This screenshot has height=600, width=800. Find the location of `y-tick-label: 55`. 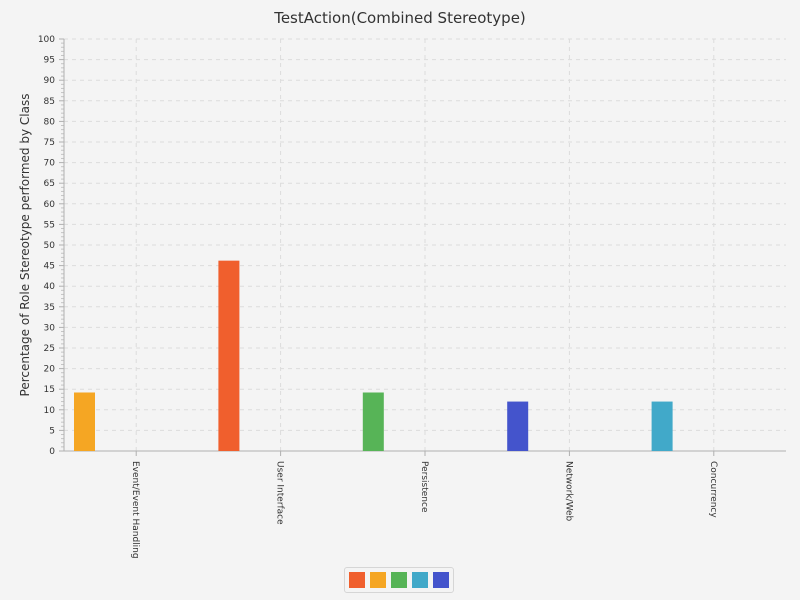

y-tick-label: 55 is located at coordinates (49, 225).